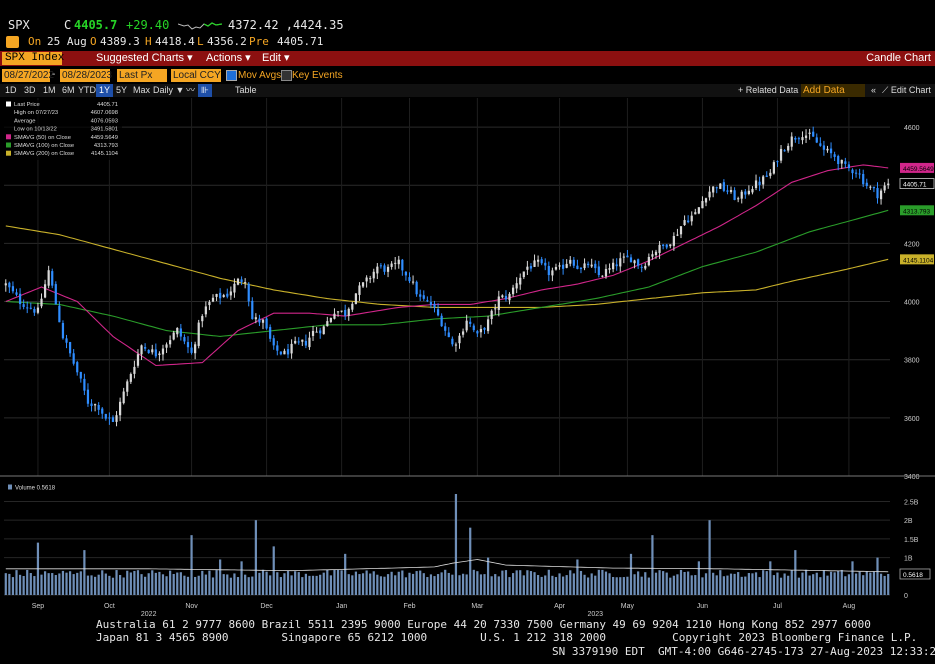  Describe the element at coordinates (169, 90) in the screenshot. I see `period-select: Daily ▼` at that location.